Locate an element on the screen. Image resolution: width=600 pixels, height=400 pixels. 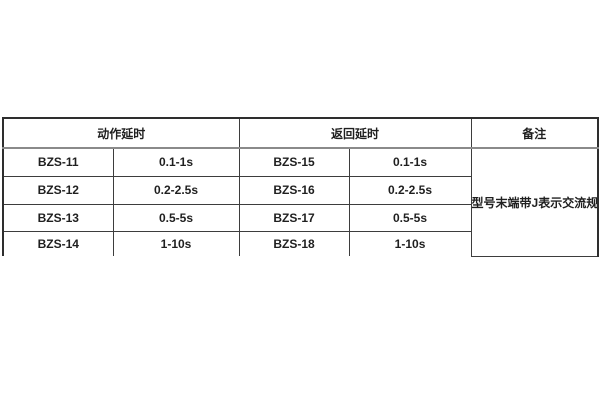
header-action-delay: 动作延时 is located at coordinates (121, 133).